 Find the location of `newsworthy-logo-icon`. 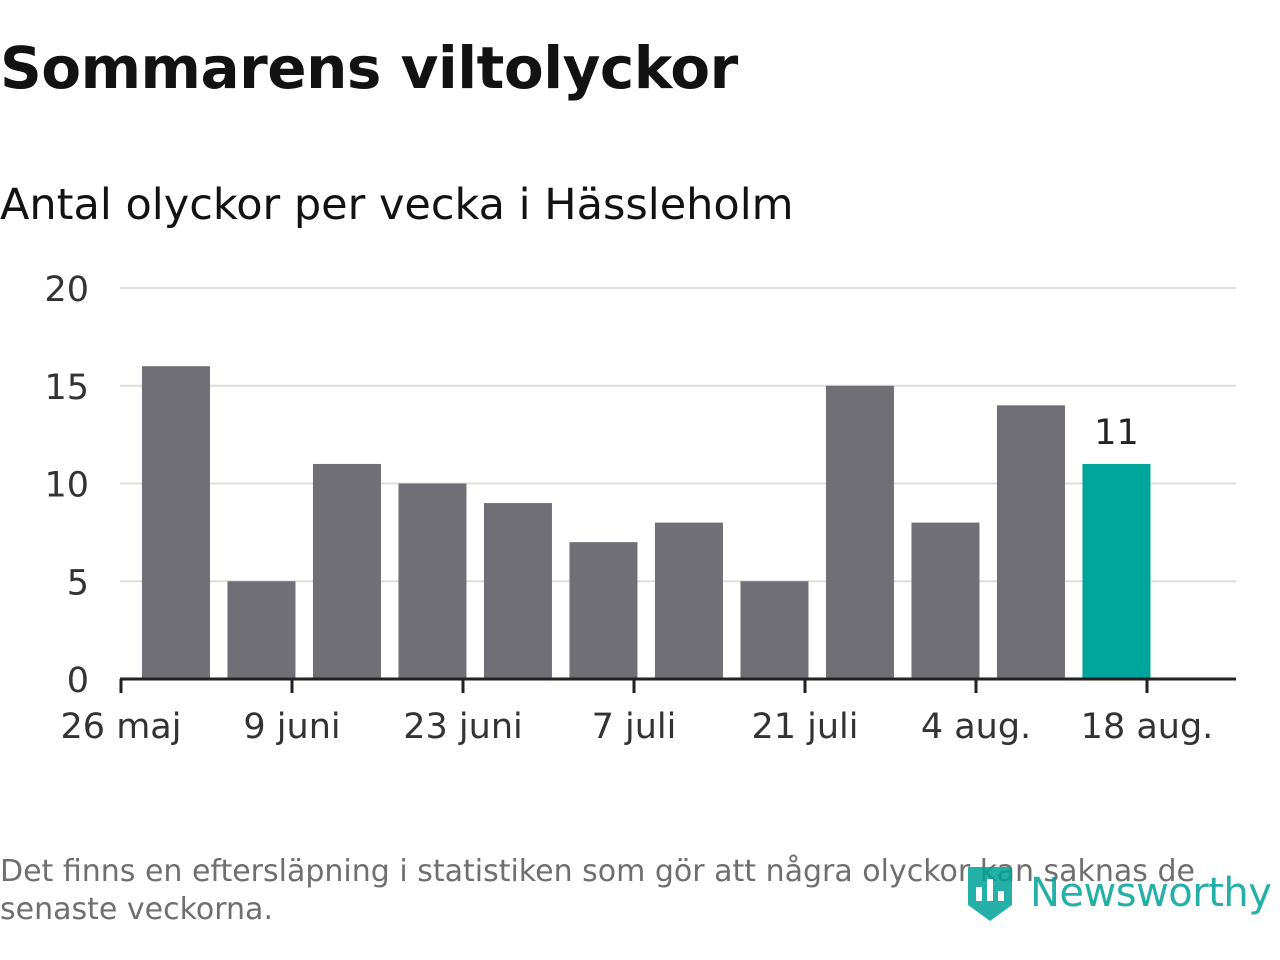

newsworthy-logo-icon is located at coordinates (990, 894).